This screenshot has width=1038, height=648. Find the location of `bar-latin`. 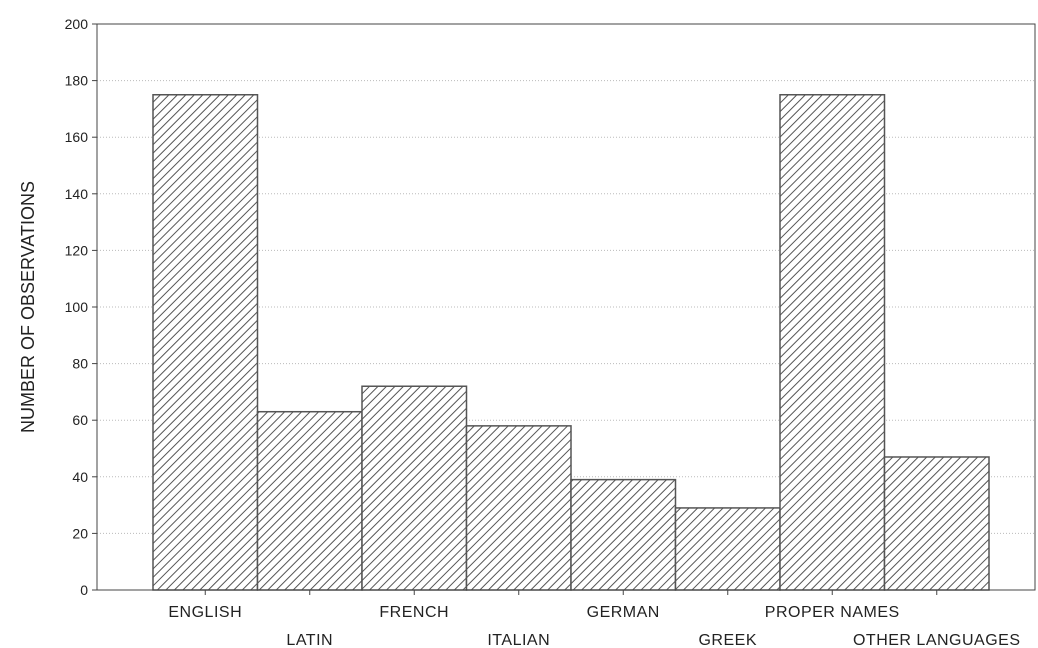

bar-latin is located at coordinates (309, 500).